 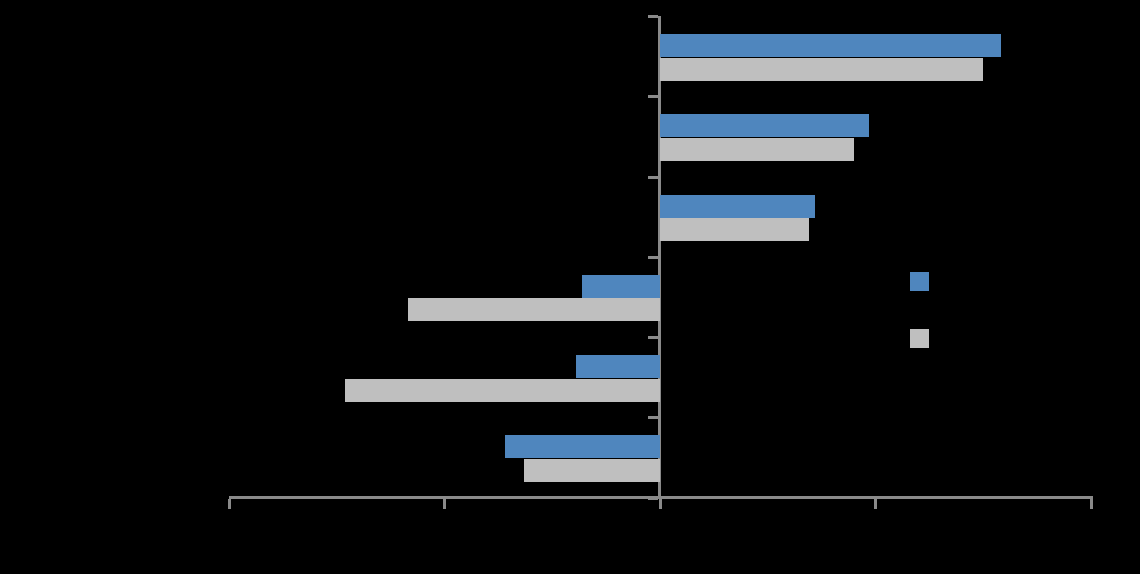 I want to click on bar-series-2-cat2, so click(x=757, y=149).